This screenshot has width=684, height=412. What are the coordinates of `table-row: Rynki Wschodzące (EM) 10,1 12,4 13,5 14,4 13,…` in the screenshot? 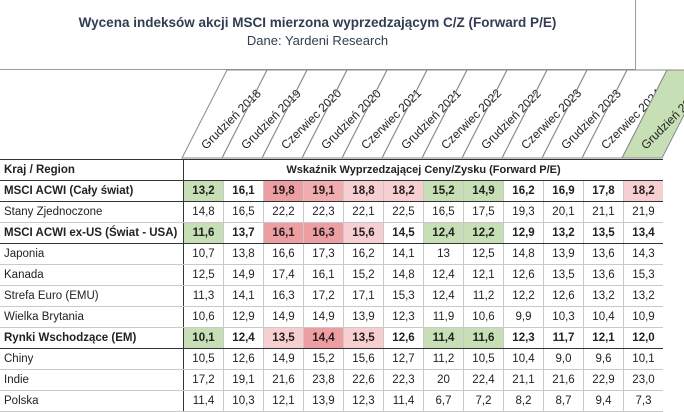 It's located at (331, 338).